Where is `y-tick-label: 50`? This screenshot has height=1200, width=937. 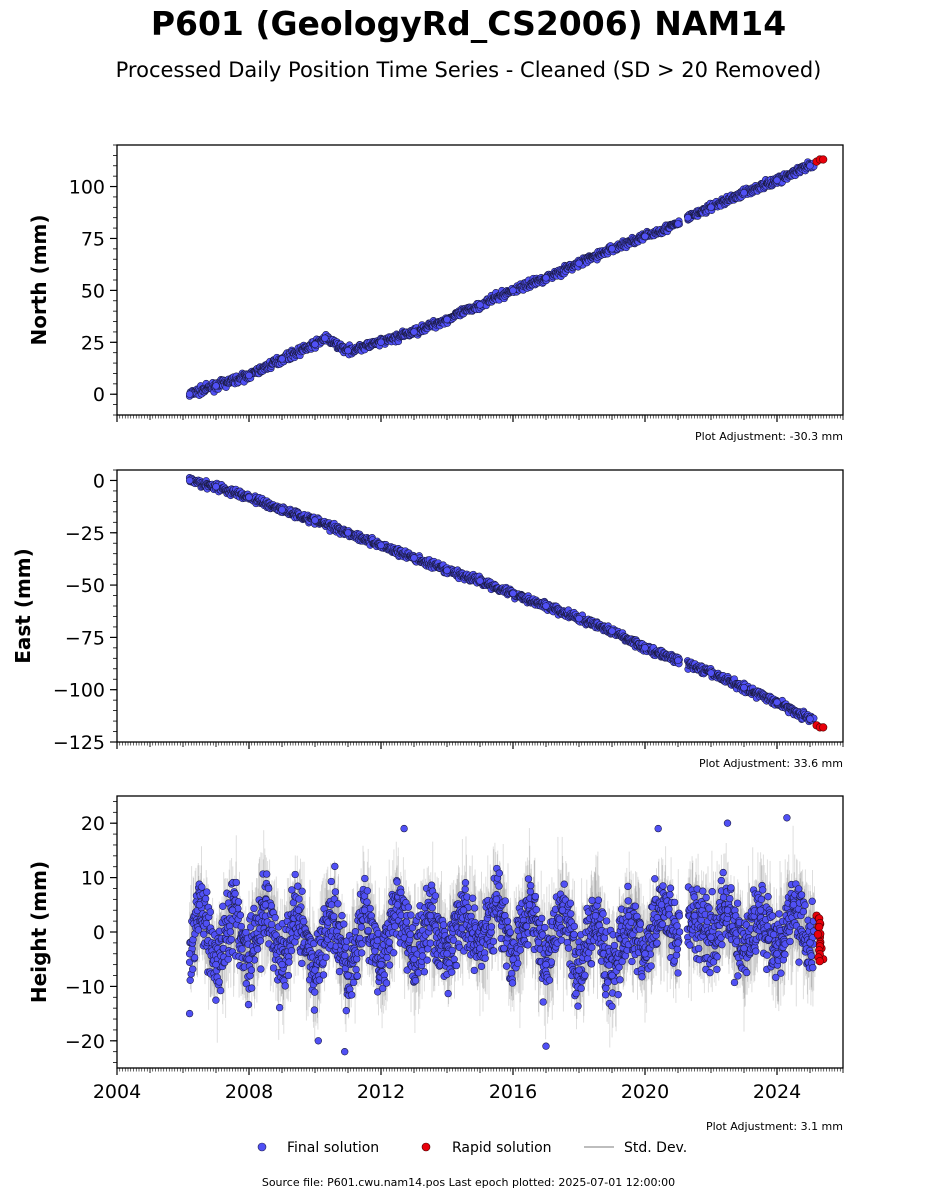
y-tick-label: 50 is located at coordinates (93, 291).